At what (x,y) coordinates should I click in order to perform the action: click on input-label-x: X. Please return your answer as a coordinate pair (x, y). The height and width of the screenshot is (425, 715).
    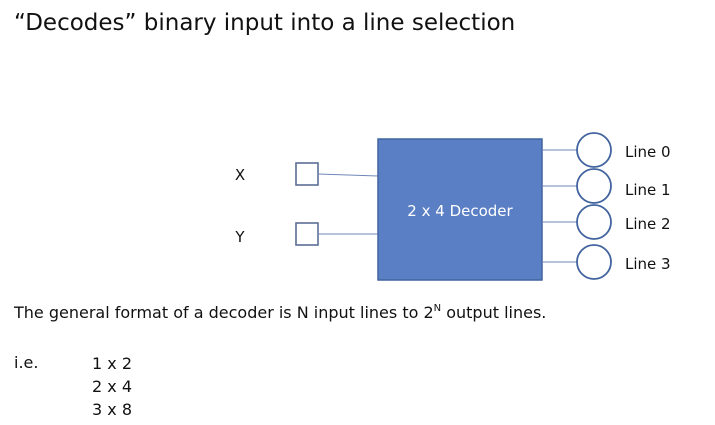
    Looking at the image, I should click on (240, 175).